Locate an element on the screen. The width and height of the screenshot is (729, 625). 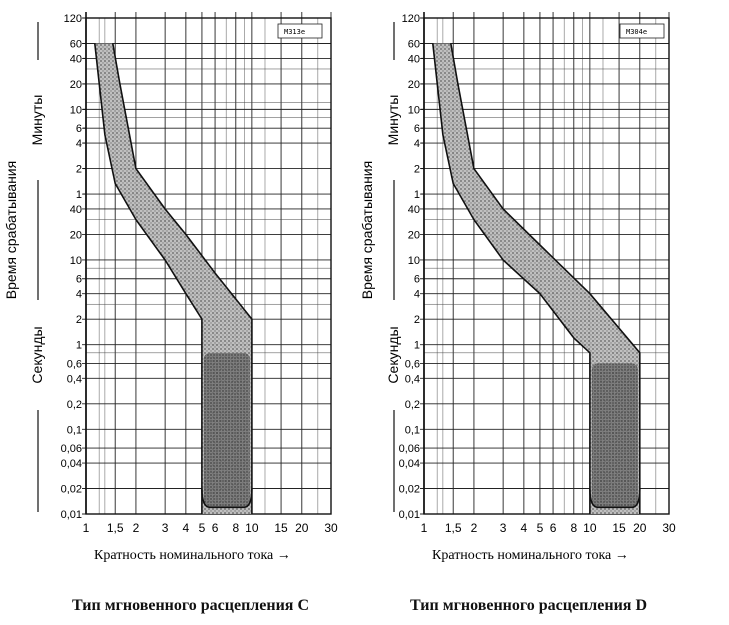
band-lower-curve is located at coordinates (148, 278).